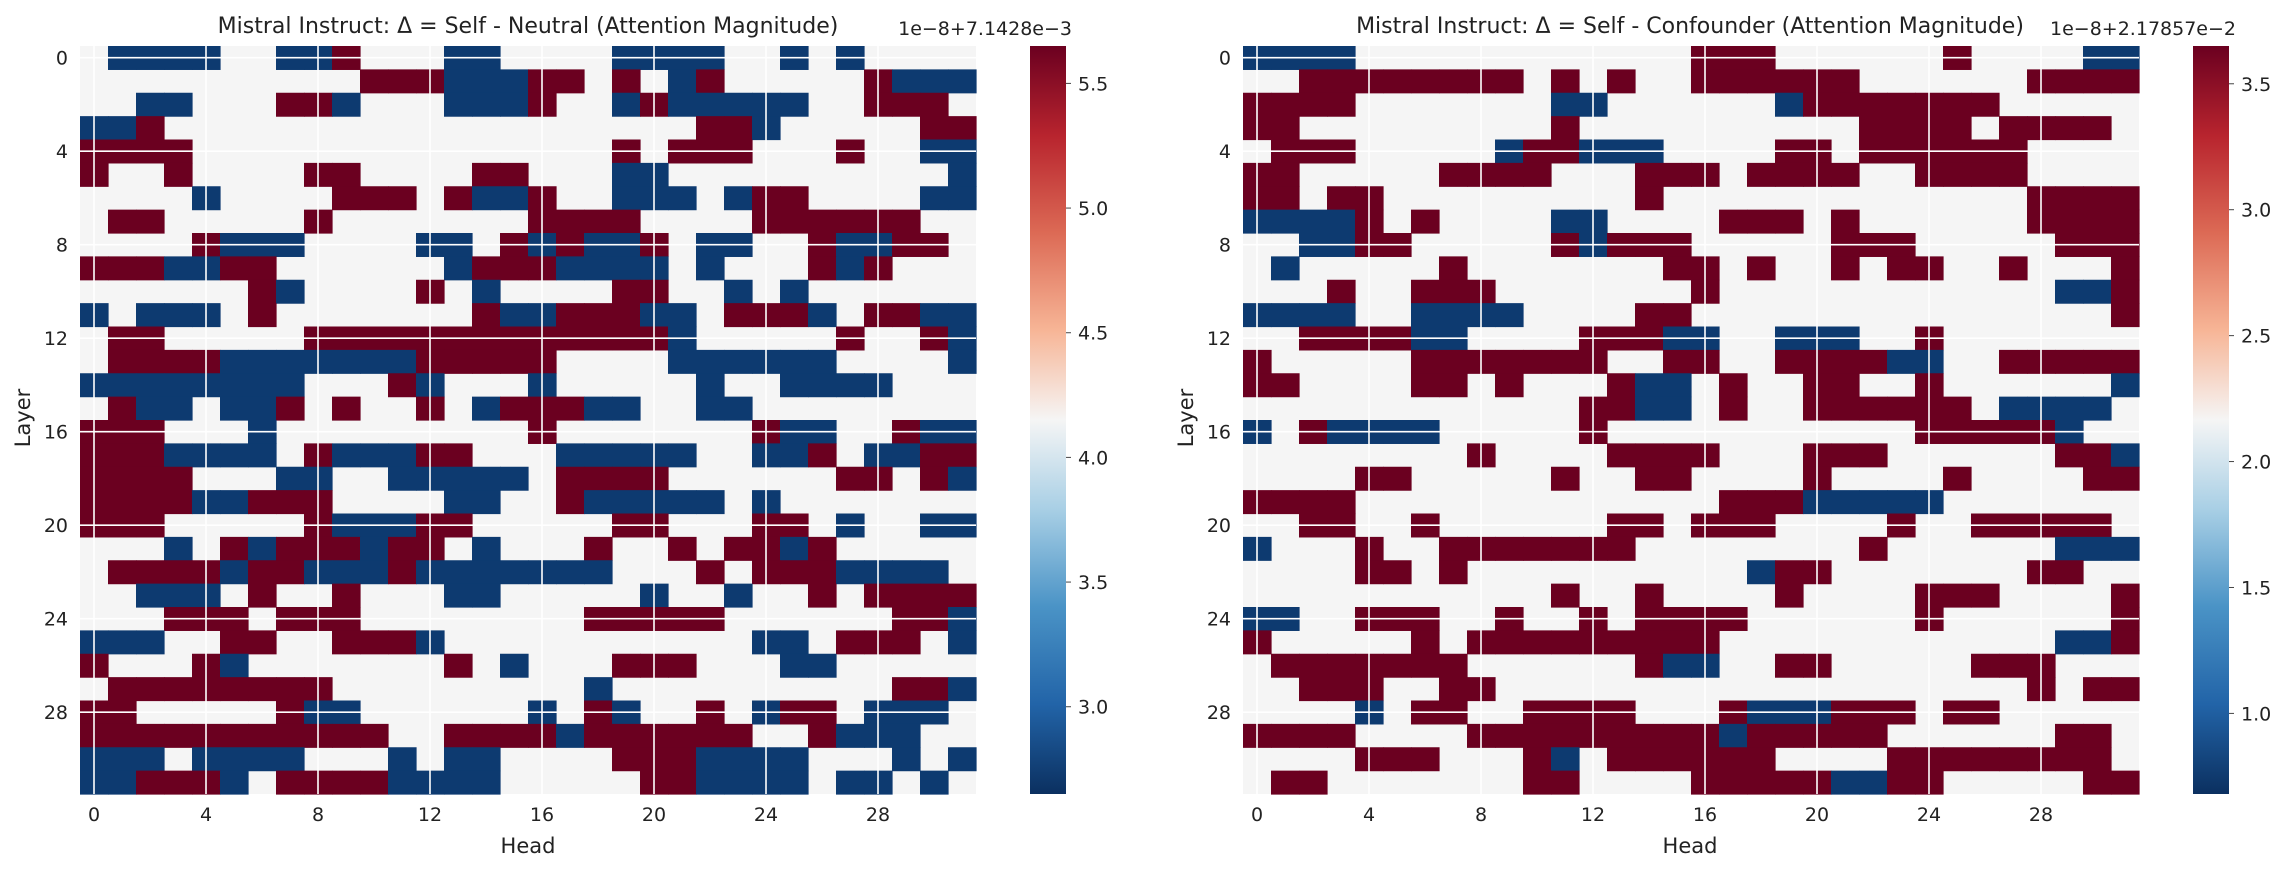 Image resolution: width=2288 pixels, height=872 pixels. Describe the element at coordinates (94, 815) in the screenshot. I see `x-tick-label: 0` at that location.